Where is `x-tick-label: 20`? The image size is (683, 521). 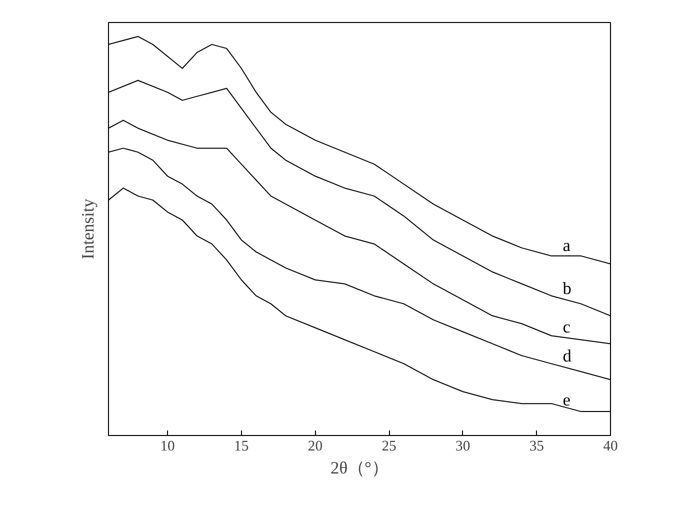 x-tick-label: 20 is located at coordinates (315, 446).